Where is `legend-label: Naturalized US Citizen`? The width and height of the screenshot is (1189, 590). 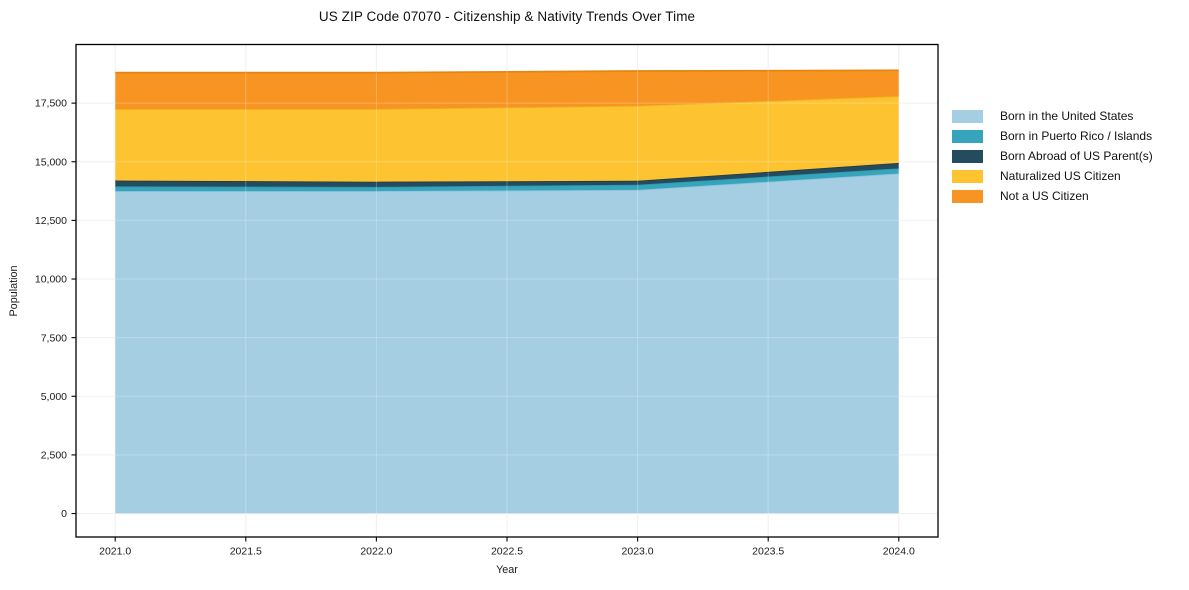
legend-label: Naturalized US Citizen is located at coordinates (1060, 176).